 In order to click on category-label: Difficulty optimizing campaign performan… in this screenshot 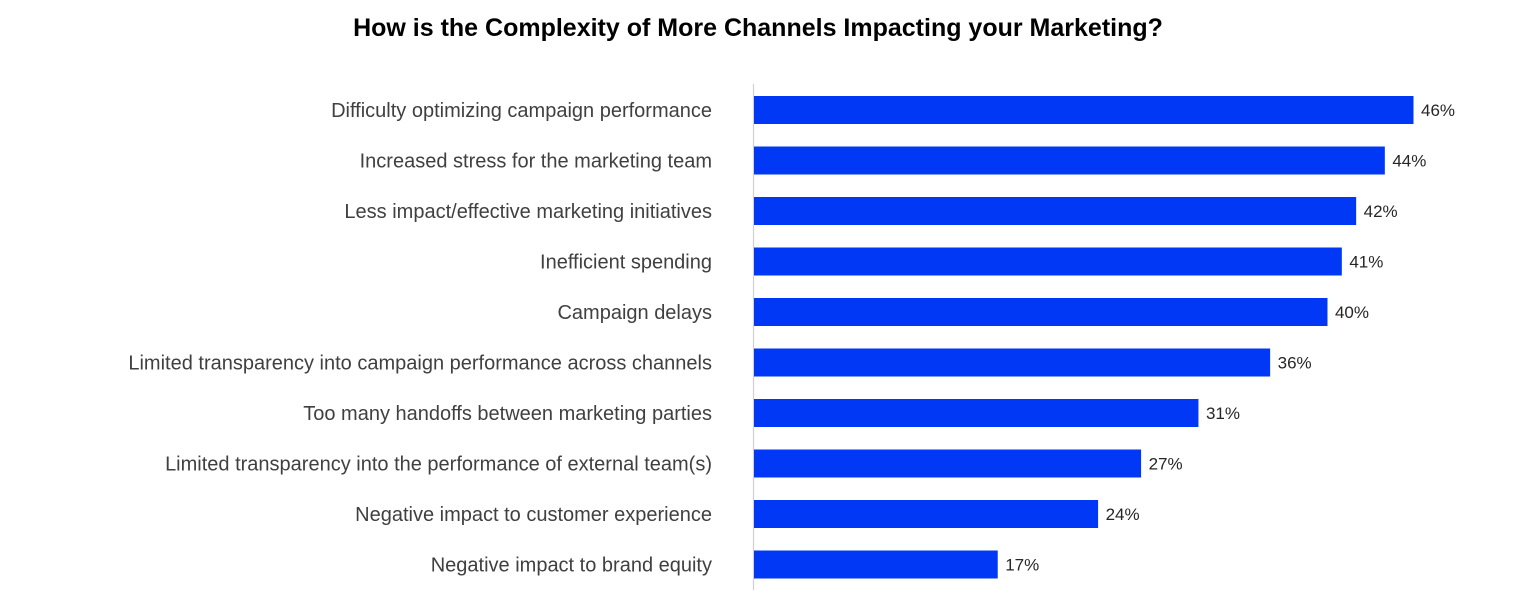, I will do `click(521, 111)`.